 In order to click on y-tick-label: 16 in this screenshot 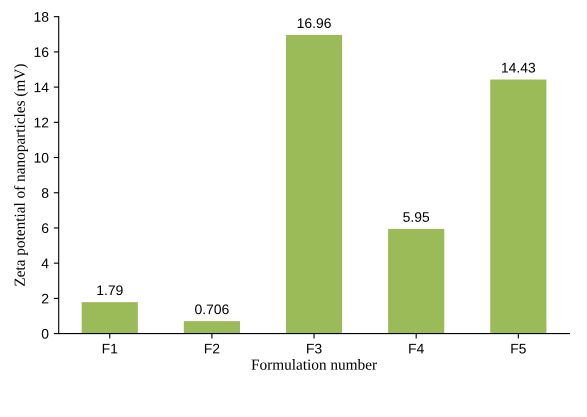, I will do `click(41, 52)`.